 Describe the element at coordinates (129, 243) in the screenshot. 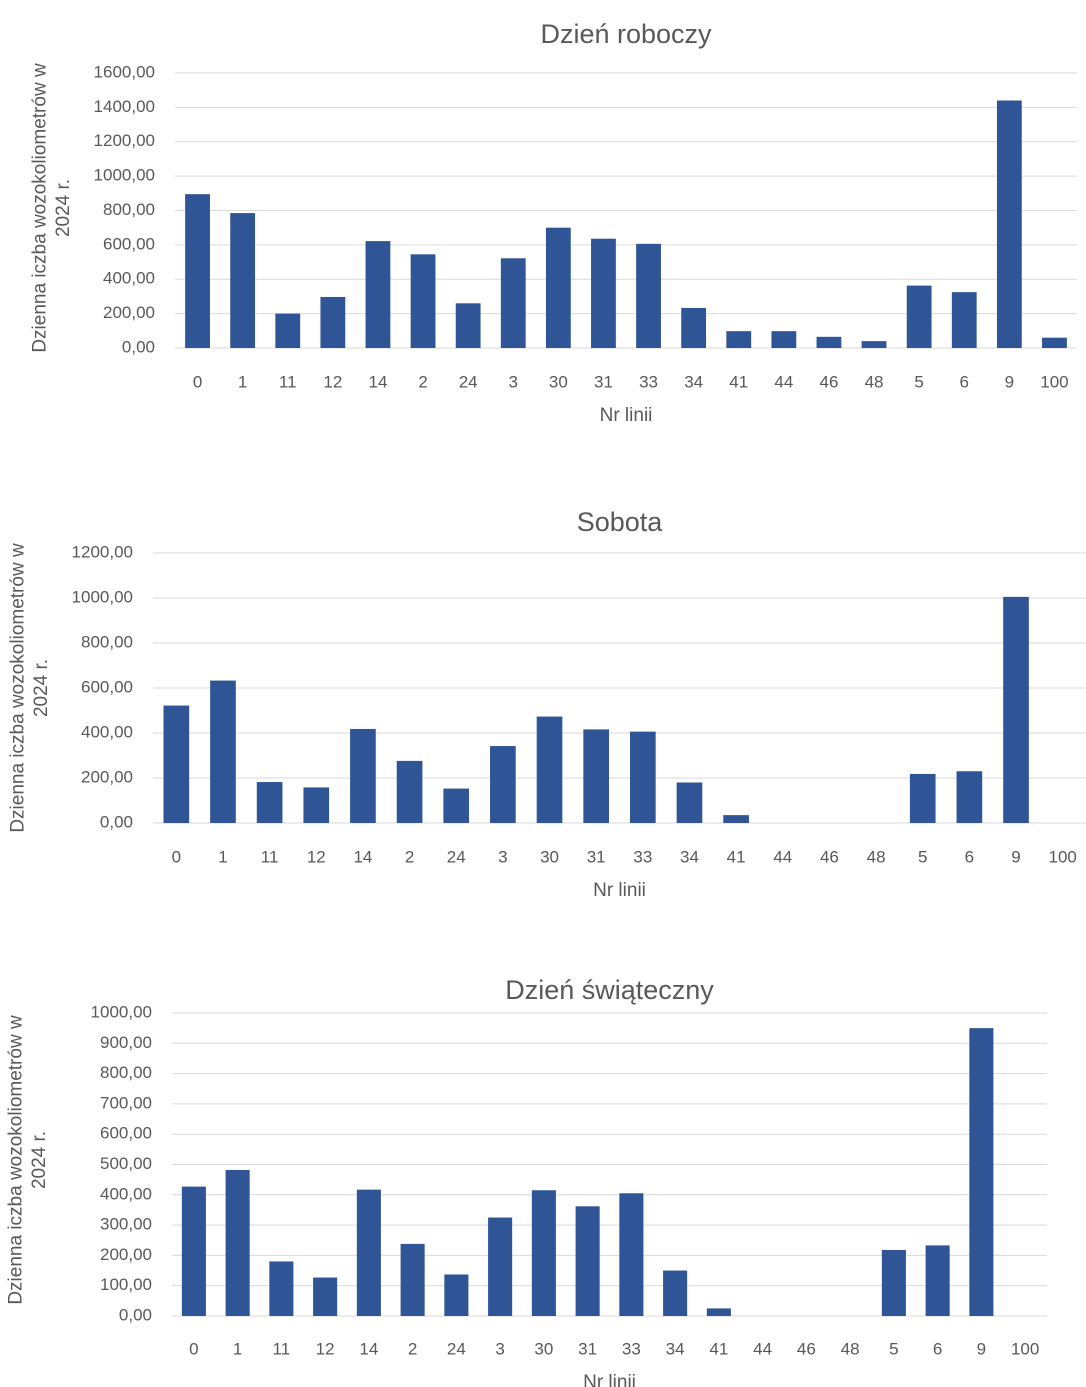

I see `chart1-y-tick-label: 600,00` at that location.